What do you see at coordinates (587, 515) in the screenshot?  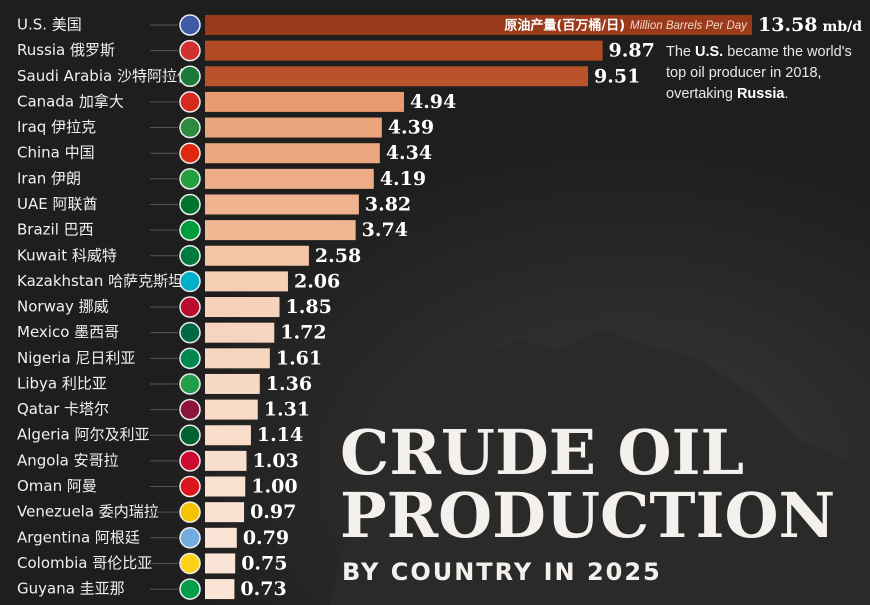 I see `chart-title: PRODUCTION` at bounding box center [587, 515].